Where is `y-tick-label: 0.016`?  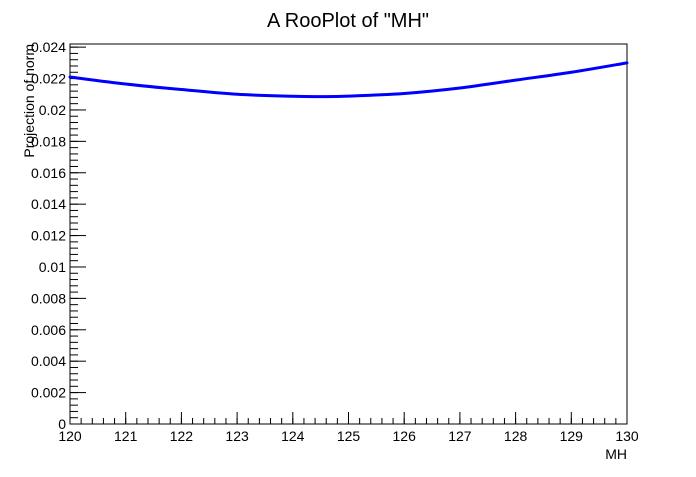
y-tick-label: 0.016 is located at coordinates (48, 173).